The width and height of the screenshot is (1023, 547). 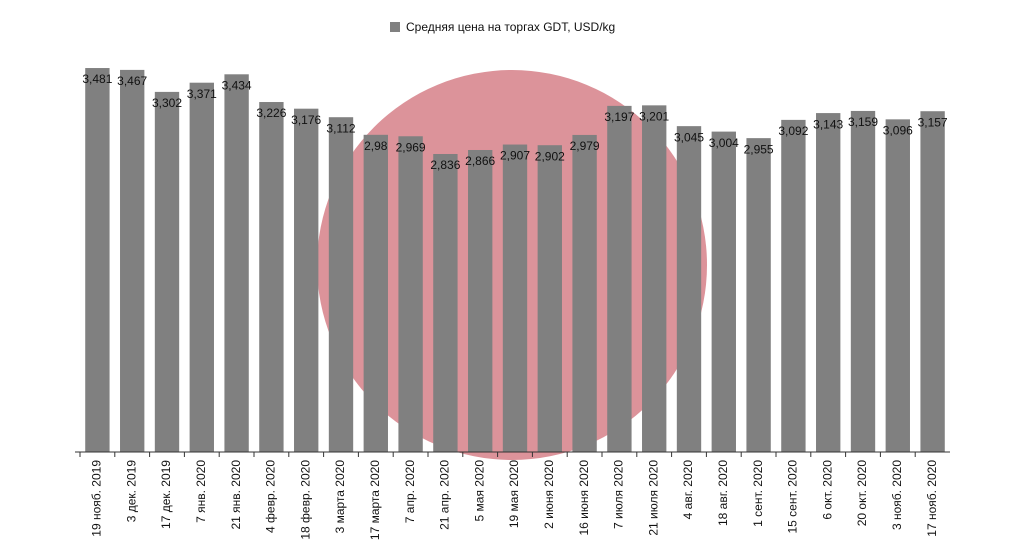 What do you see at coordinates (585, 146) in the screenshot?
I see `data-label: 2,979` at bounding box center [585, 146].